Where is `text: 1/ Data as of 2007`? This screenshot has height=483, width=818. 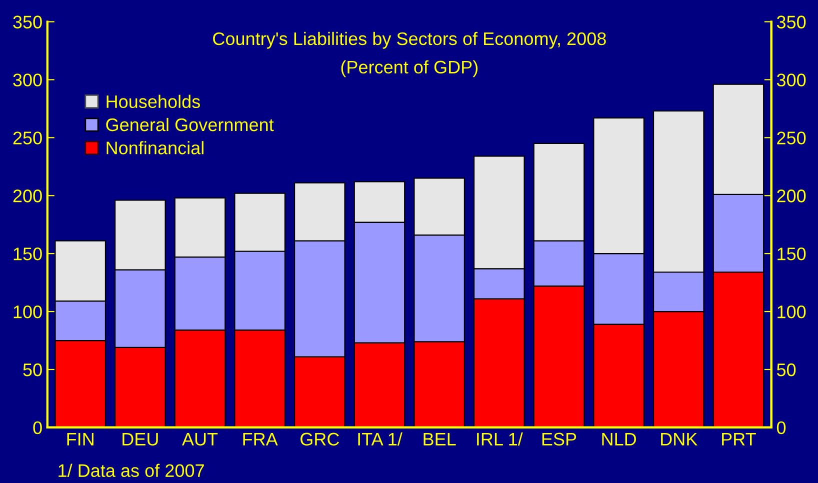 text: 1/ Data as of 2007 is located at coordinates (131, 471).